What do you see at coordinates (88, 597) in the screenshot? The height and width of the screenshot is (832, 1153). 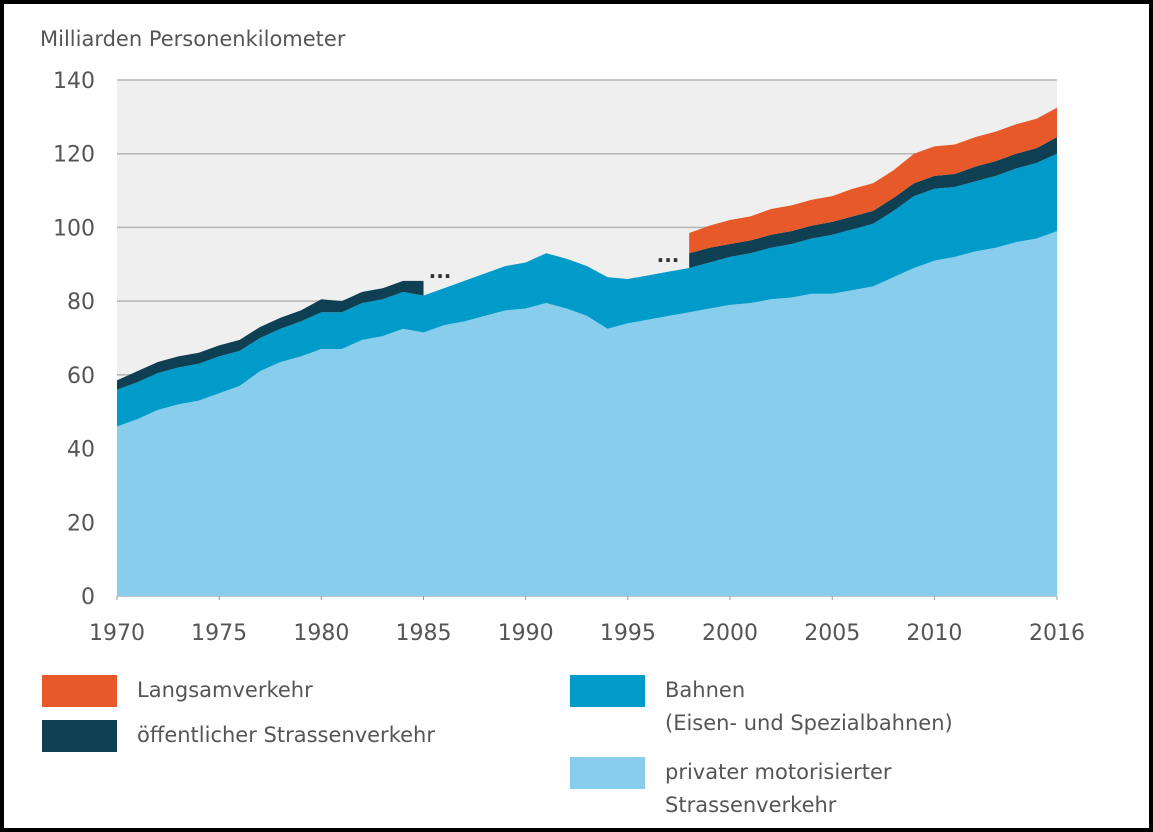 I see `y-tick-label: 0` at bounding box center [88, 597].